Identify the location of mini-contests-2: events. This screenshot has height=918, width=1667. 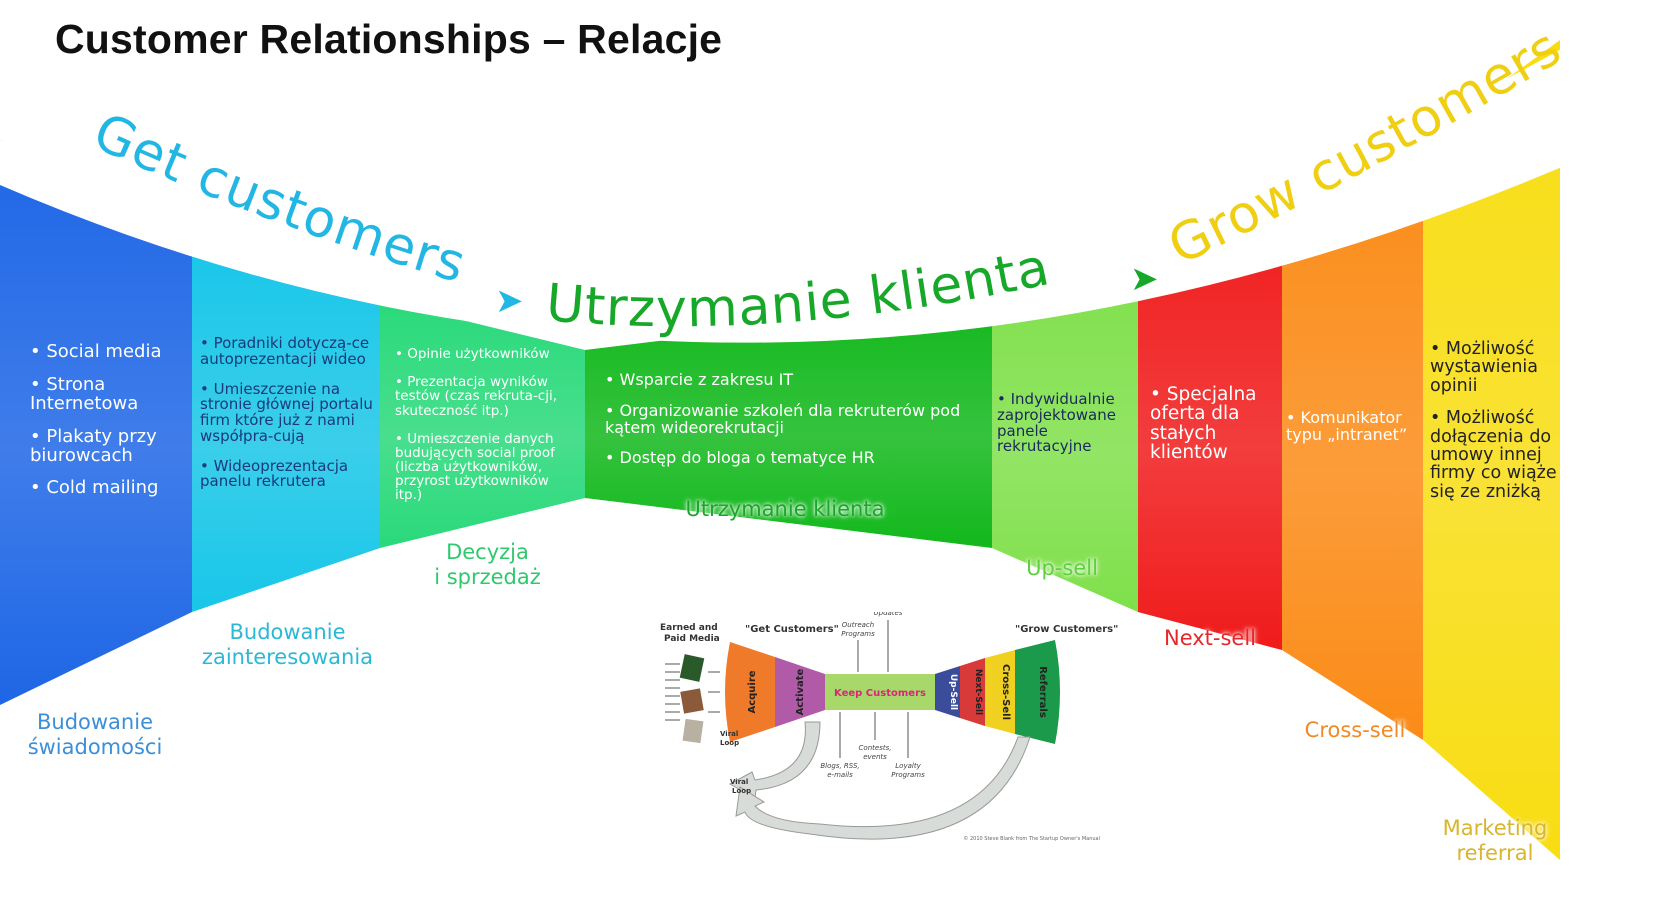
(875, 757).